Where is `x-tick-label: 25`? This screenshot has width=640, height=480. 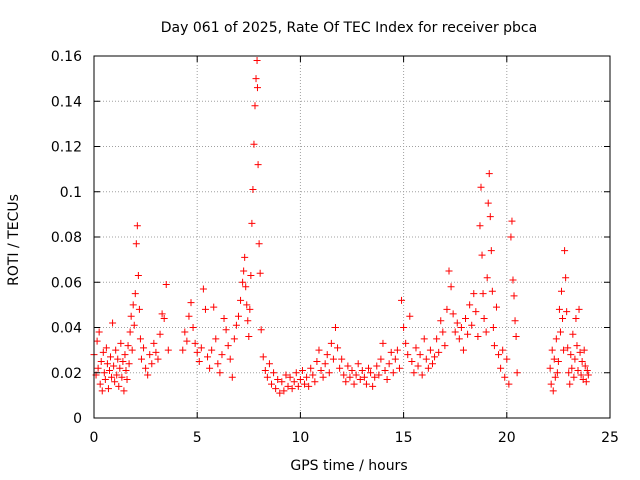 x-tick-label: 25 is located at coordinates (610, 438).